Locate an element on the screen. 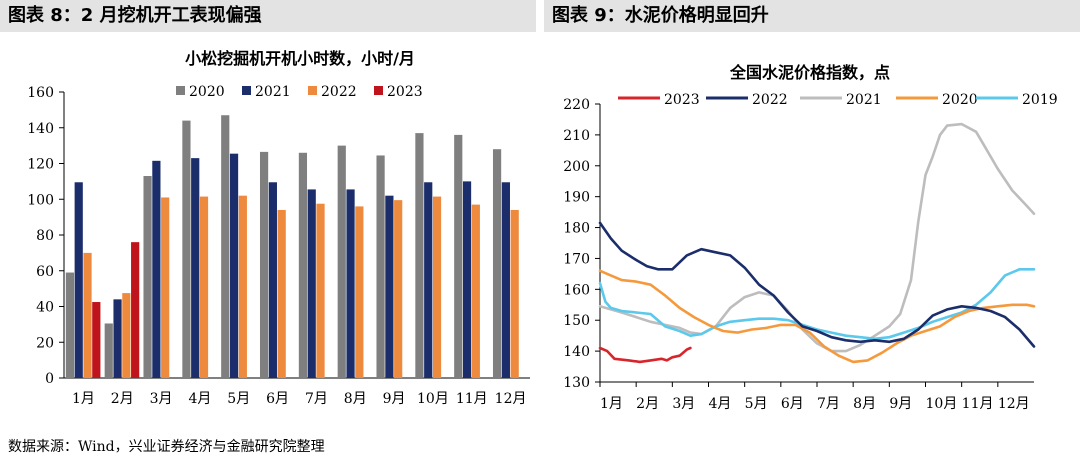 This screenshot has height=462, width=1080. y-tick-label: 190 is located at coordinates (576, 198).